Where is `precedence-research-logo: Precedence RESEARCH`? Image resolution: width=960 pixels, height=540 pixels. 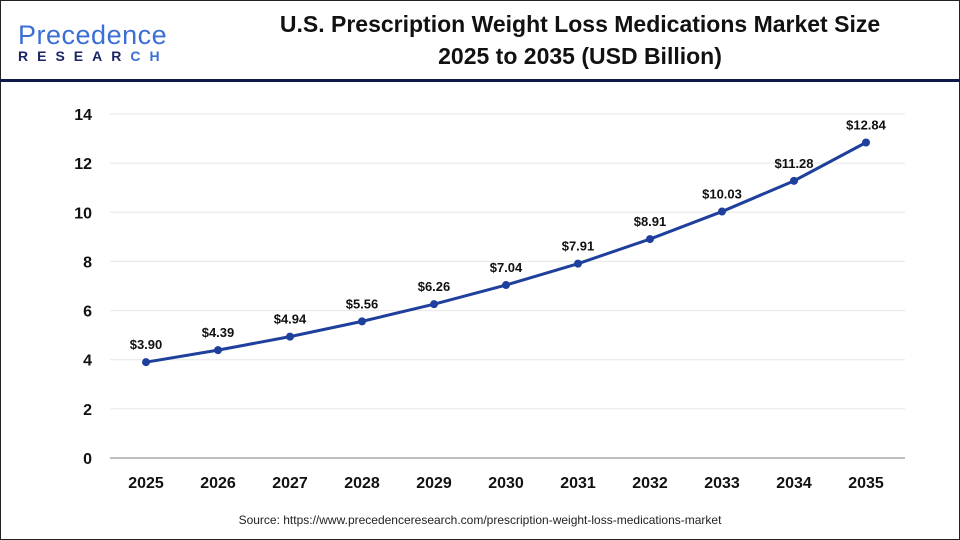
precedence-research-logo: Precedence RESEARCH is located at coordinates (93, 42).